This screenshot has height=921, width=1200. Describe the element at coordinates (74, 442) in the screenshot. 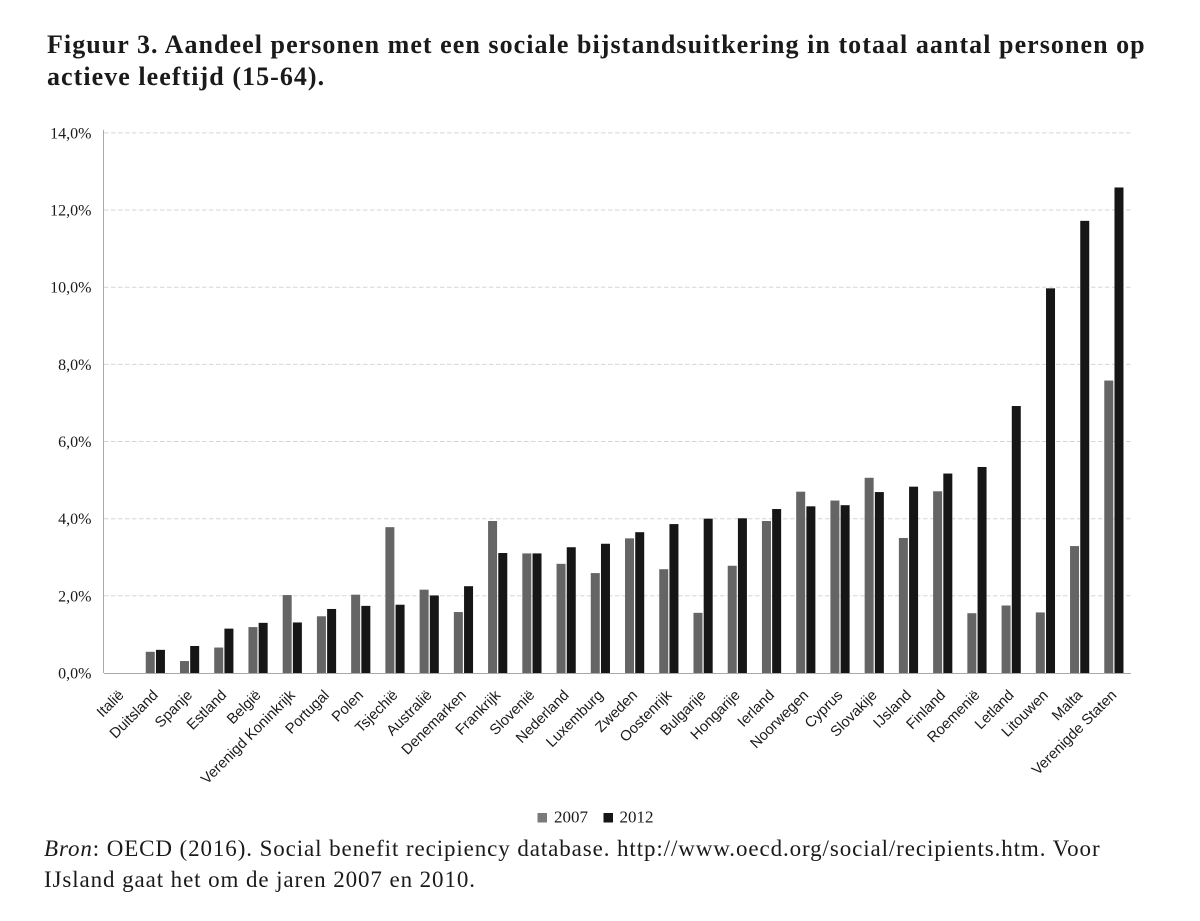

I see `svg-text: 6,0%` at that location.